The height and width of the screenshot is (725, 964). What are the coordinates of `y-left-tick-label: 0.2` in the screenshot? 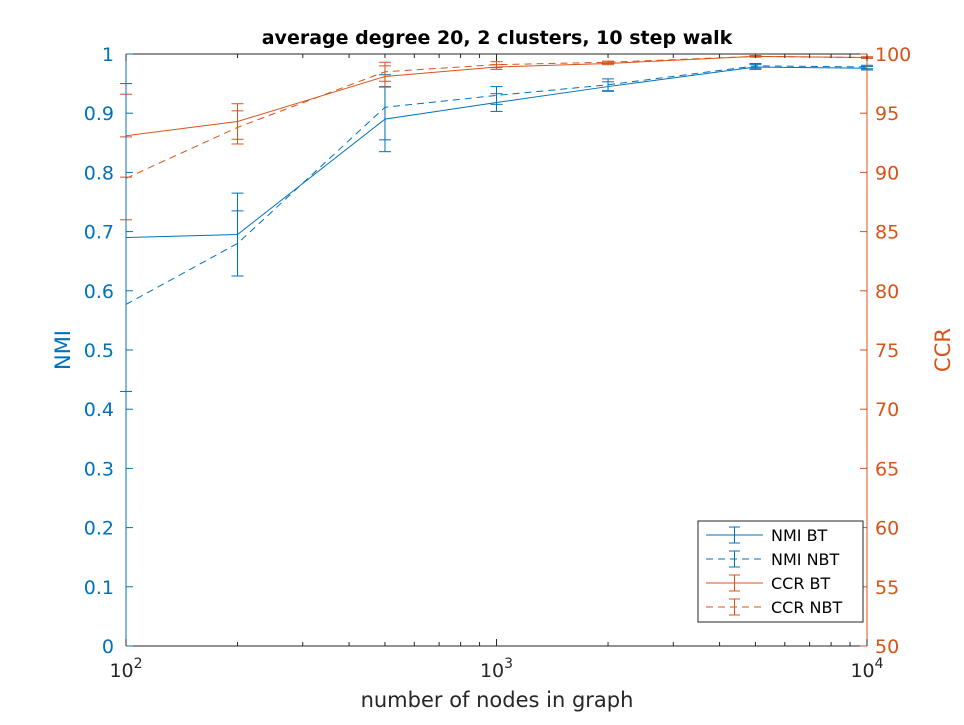 It's located at (99, 529).